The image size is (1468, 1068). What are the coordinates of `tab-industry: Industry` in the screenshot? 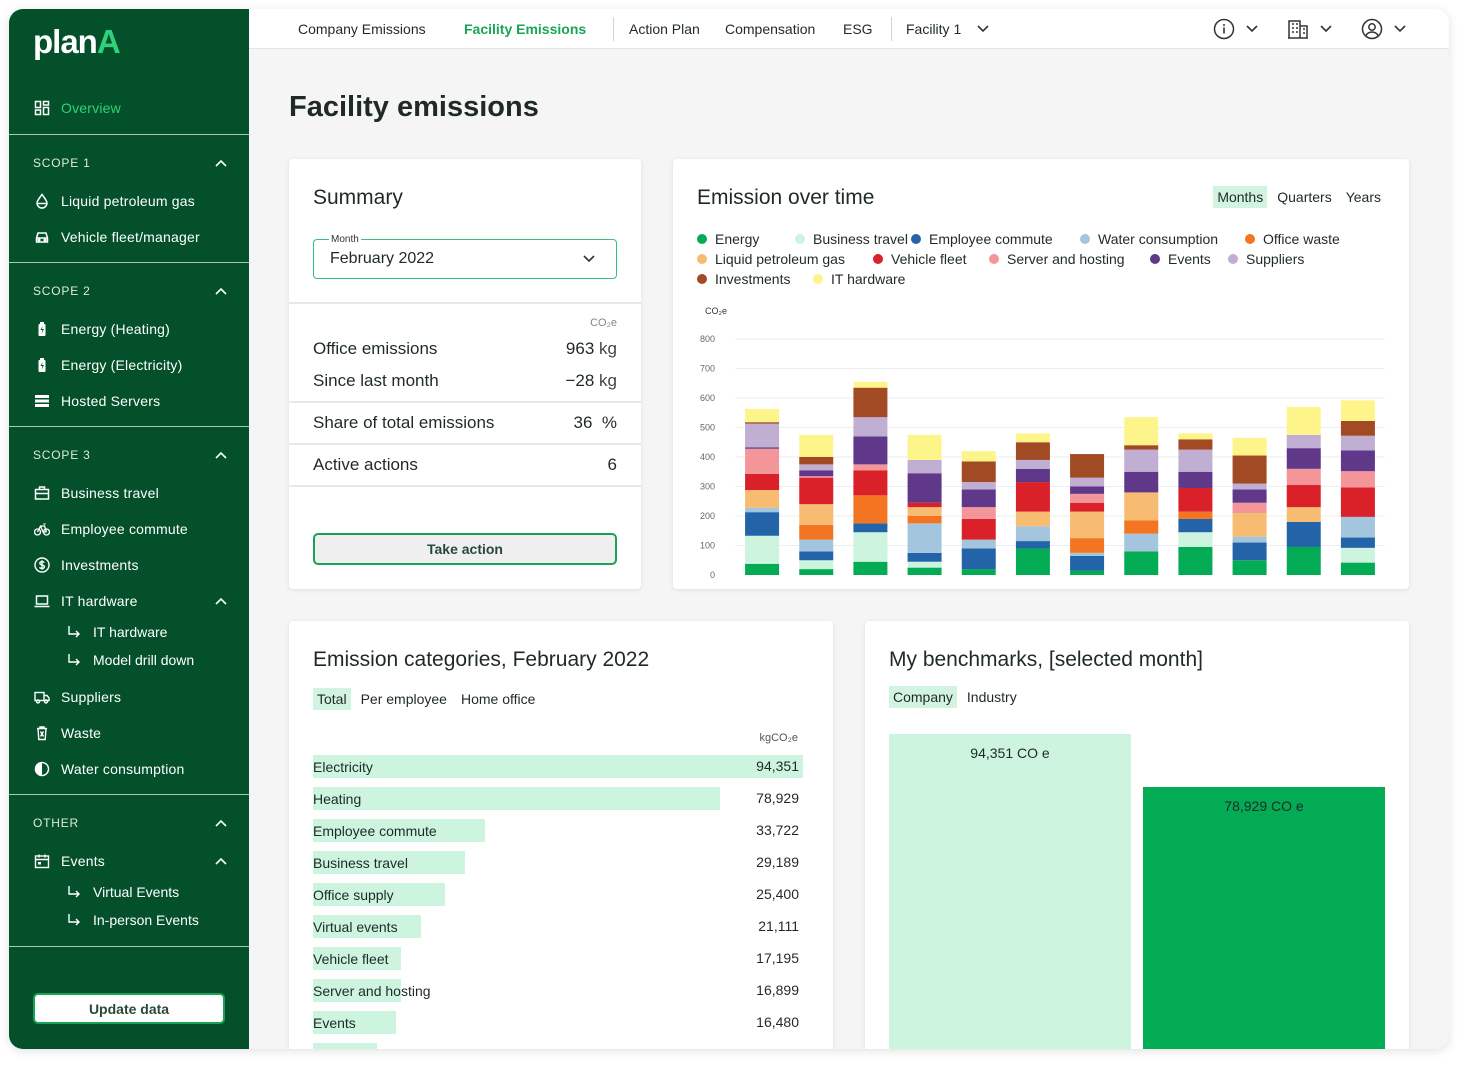 It's located at (991, 697).